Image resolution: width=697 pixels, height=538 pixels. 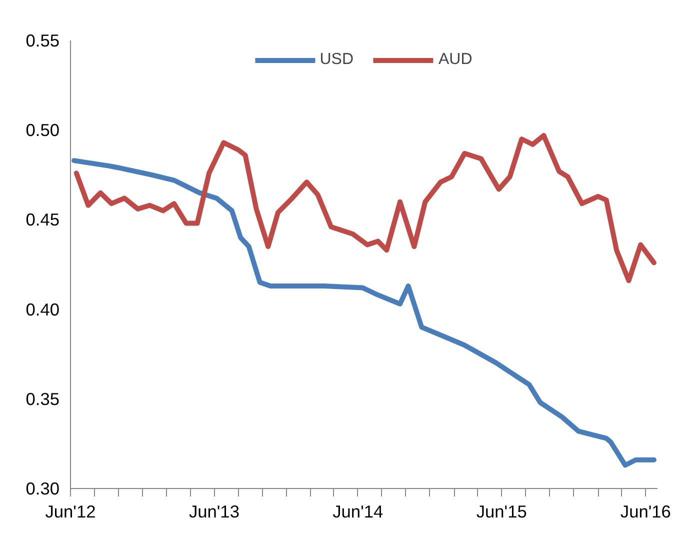 I want to click on y-tick-label: 0.55, so click(x=43, y=40).